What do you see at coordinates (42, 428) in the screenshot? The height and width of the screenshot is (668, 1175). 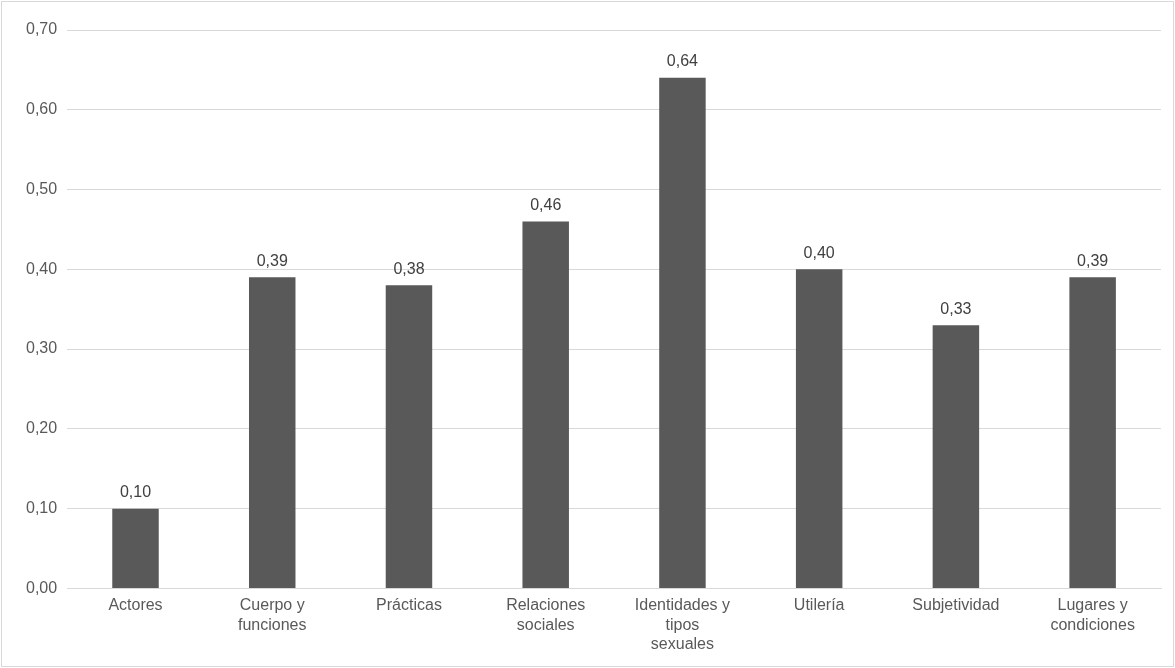 I see `y-tick-label: 0,20` at bounding box center [42, 428].